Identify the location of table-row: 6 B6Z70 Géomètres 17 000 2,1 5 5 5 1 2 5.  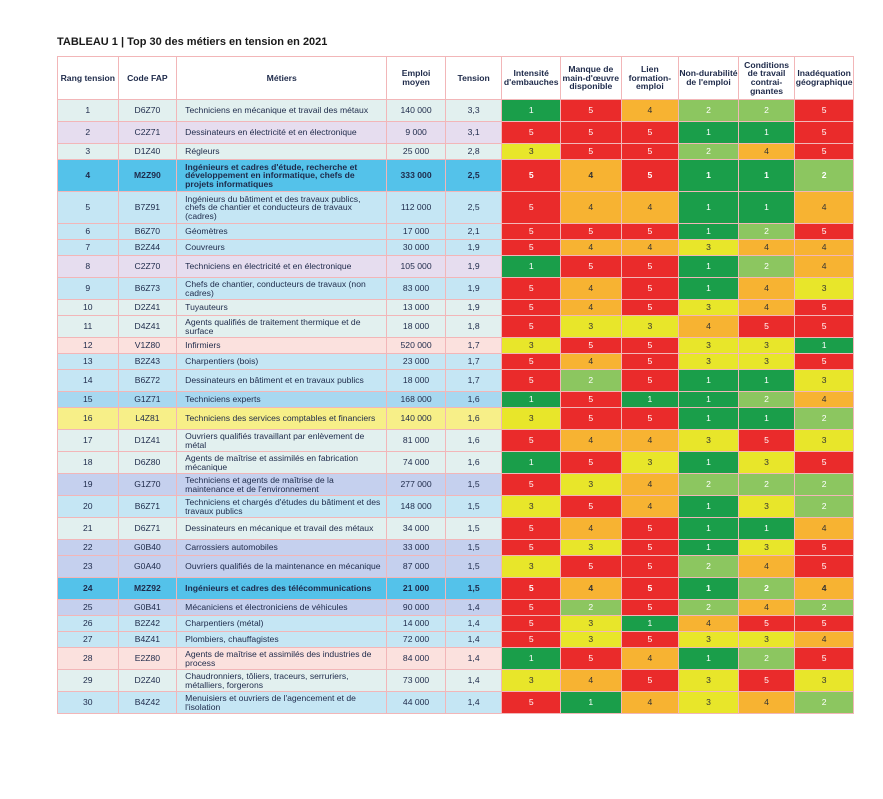
(455, 231).